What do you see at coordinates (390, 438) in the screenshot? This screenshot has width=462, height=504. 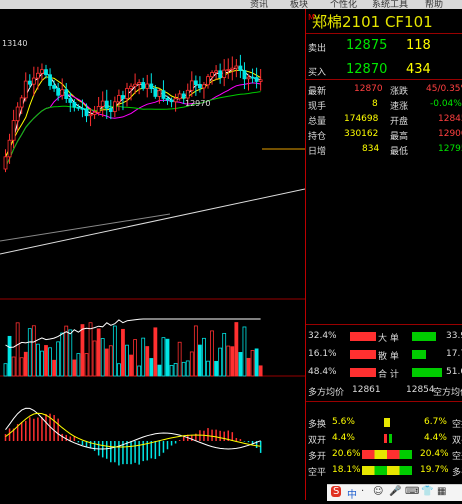 I see `double-close-bar` at bounding box center [390, 438].